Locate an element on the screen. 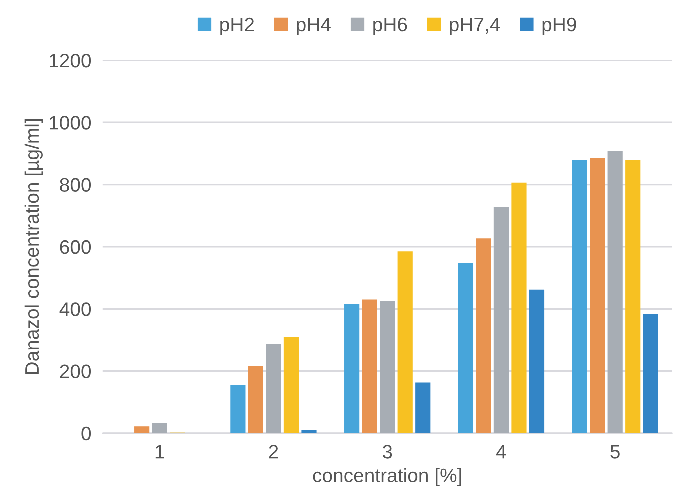 This screenshot has height=504, width=686. legend-label: pH4 is located at coordinates (314, 27).